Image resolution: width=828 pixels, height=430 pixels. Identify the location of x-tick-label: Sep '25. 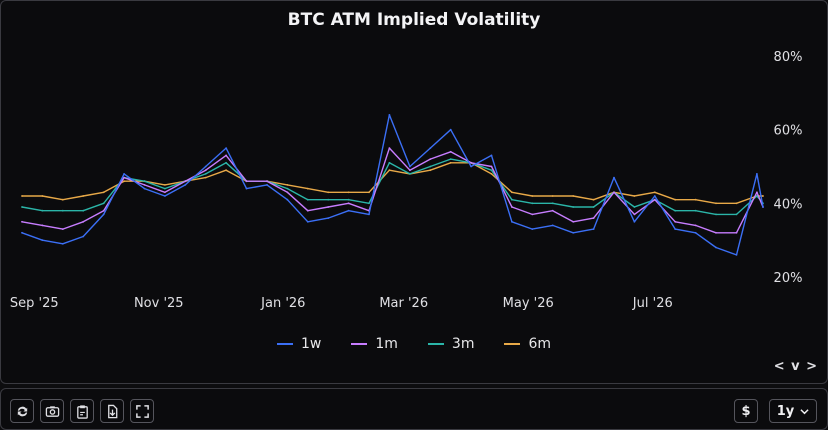
(34, 303).